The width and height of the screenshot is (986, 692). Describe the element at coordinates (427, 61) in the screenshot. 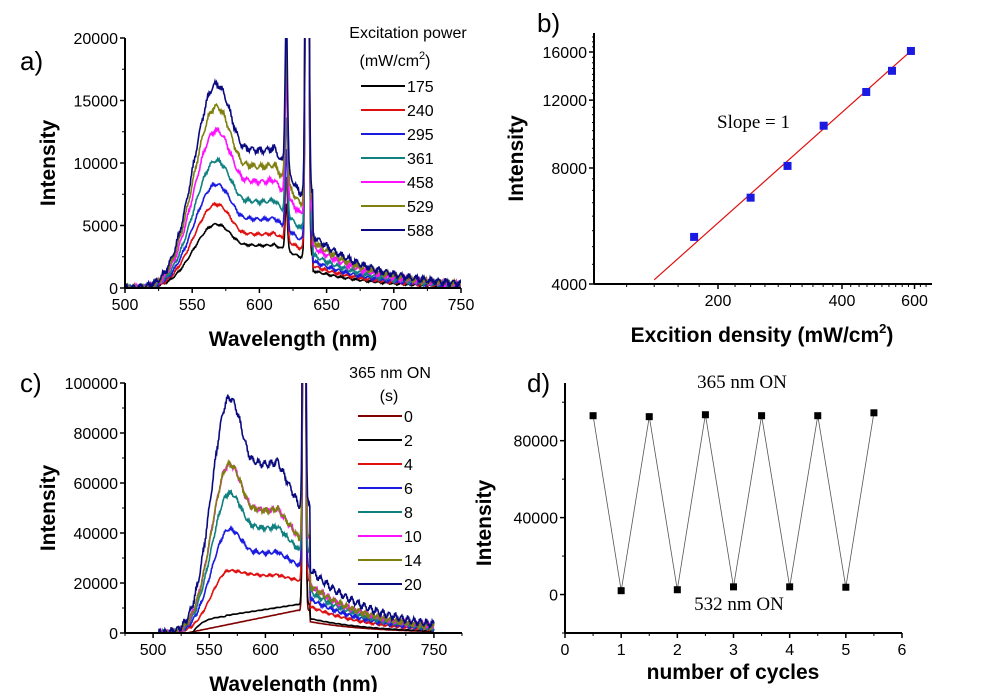

I see `legend-unit-close: )` at that location.